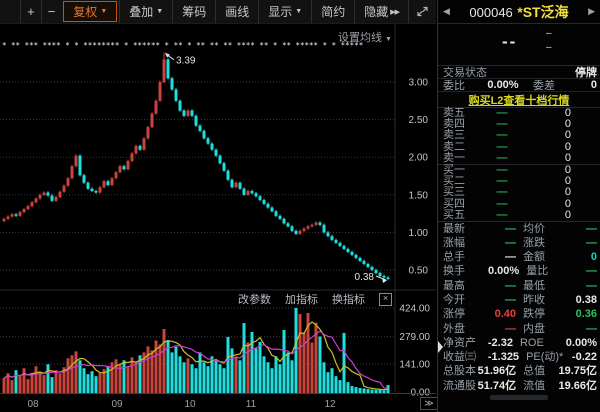 Image resolution: width=600 pixels, height=412 pixels. I want to click on detail-label: 今开, so click(454, 300).